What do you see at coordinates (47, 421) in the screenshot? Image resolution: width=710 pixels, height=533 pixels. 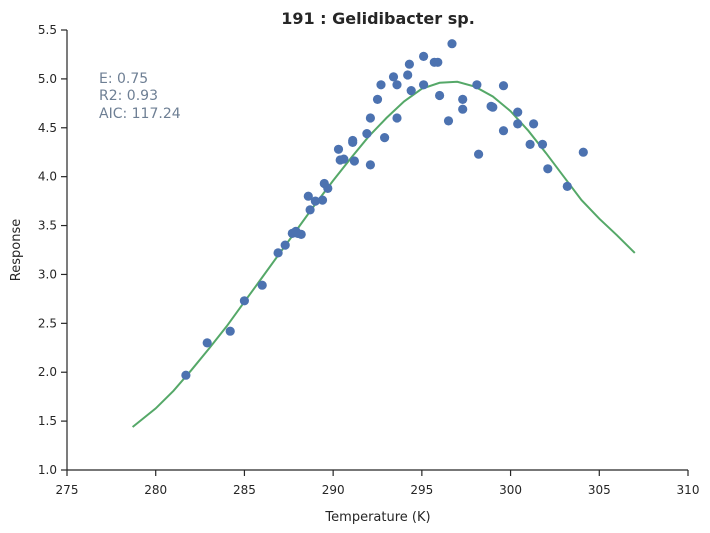 I see `y-tick-label: 1.5` at bounding box center [47, 421].